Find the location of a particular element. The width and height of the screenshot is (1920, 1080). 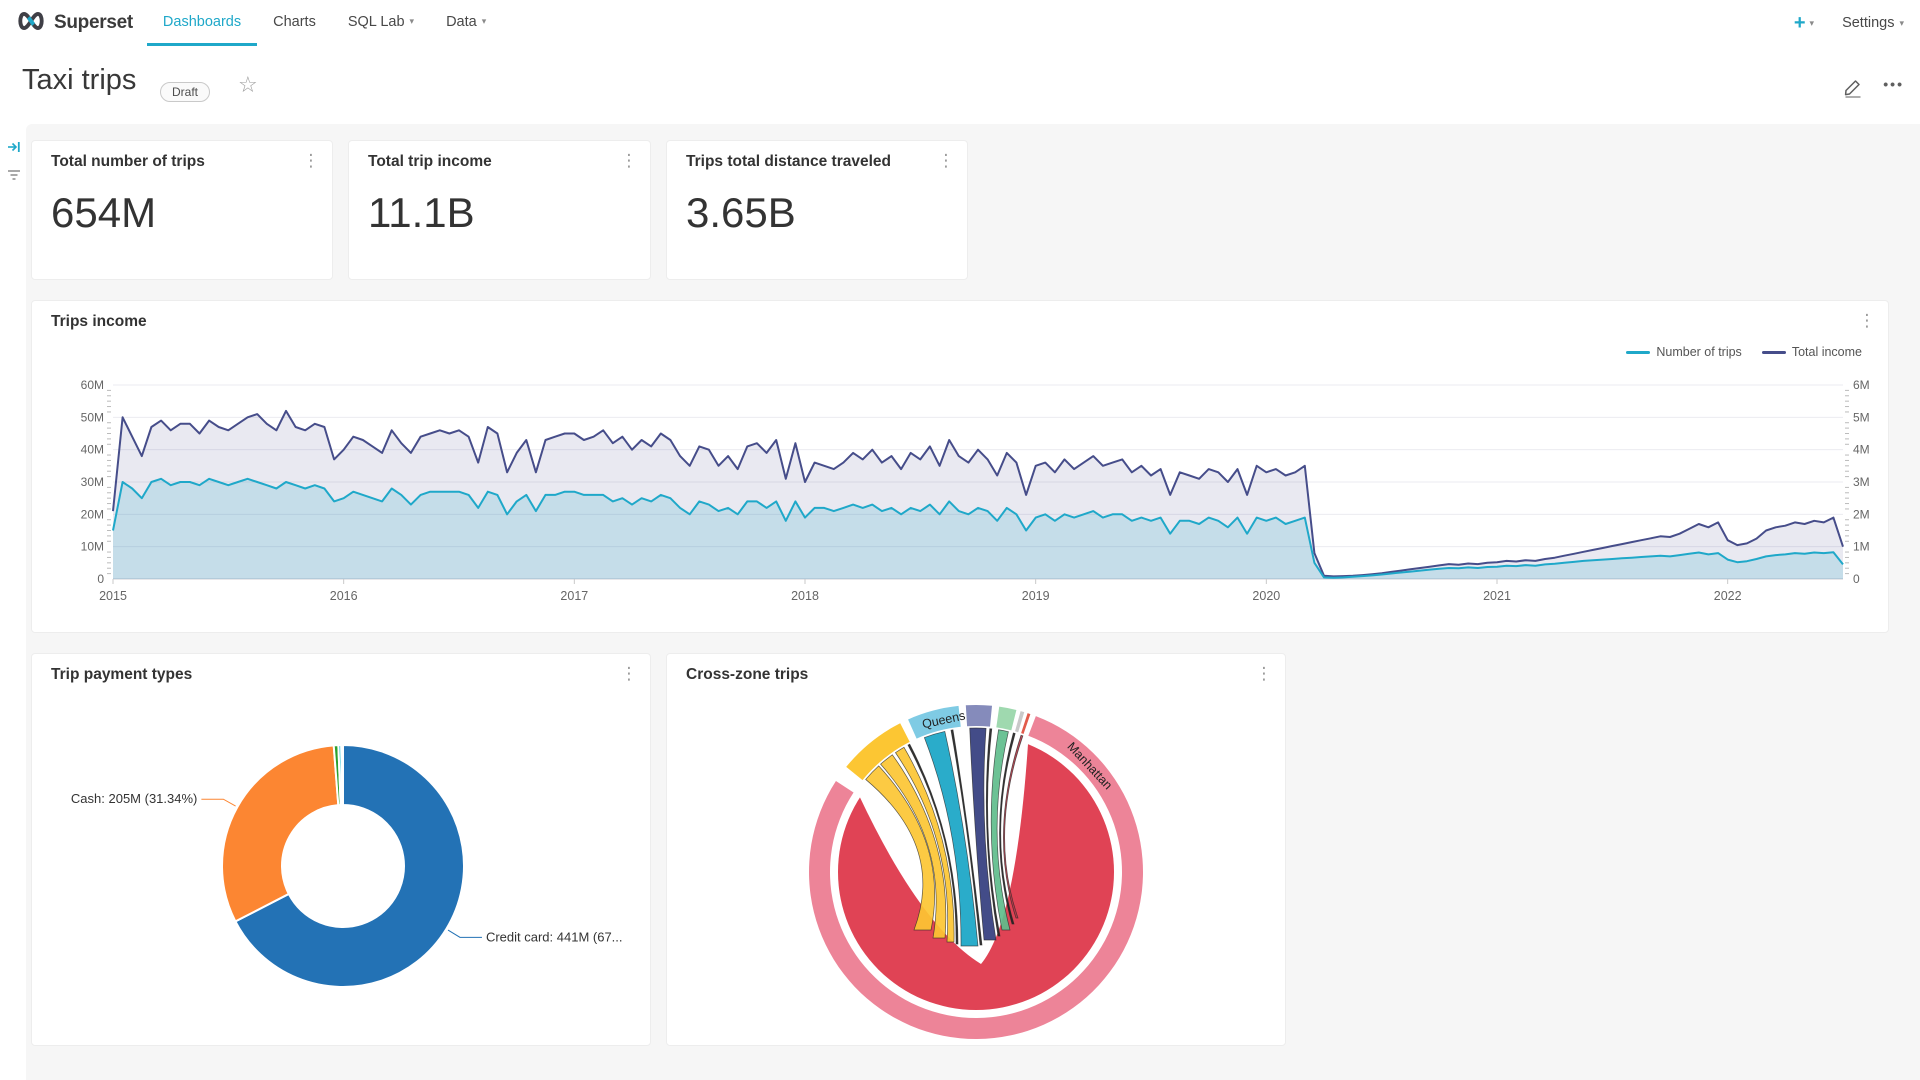

chart-legend: Number of trips Total income is located at coordinates (1744, 352).